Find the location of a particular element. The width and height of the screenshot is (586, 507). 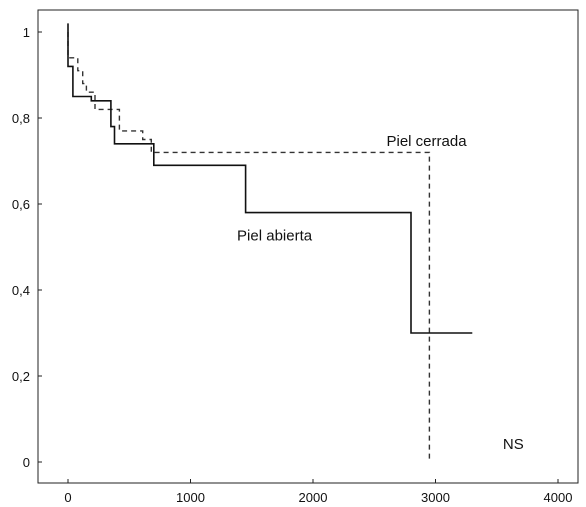

x-tick-label: 0 is located at coordinates (67, 497).